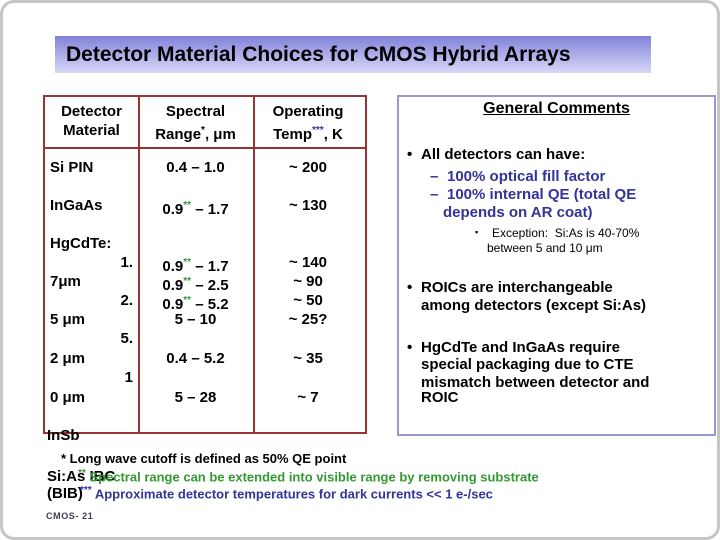 This screenshot has width=720, height=540. I want to click on hg-range-2: 0.9** – 5.2, so click(195, 302).